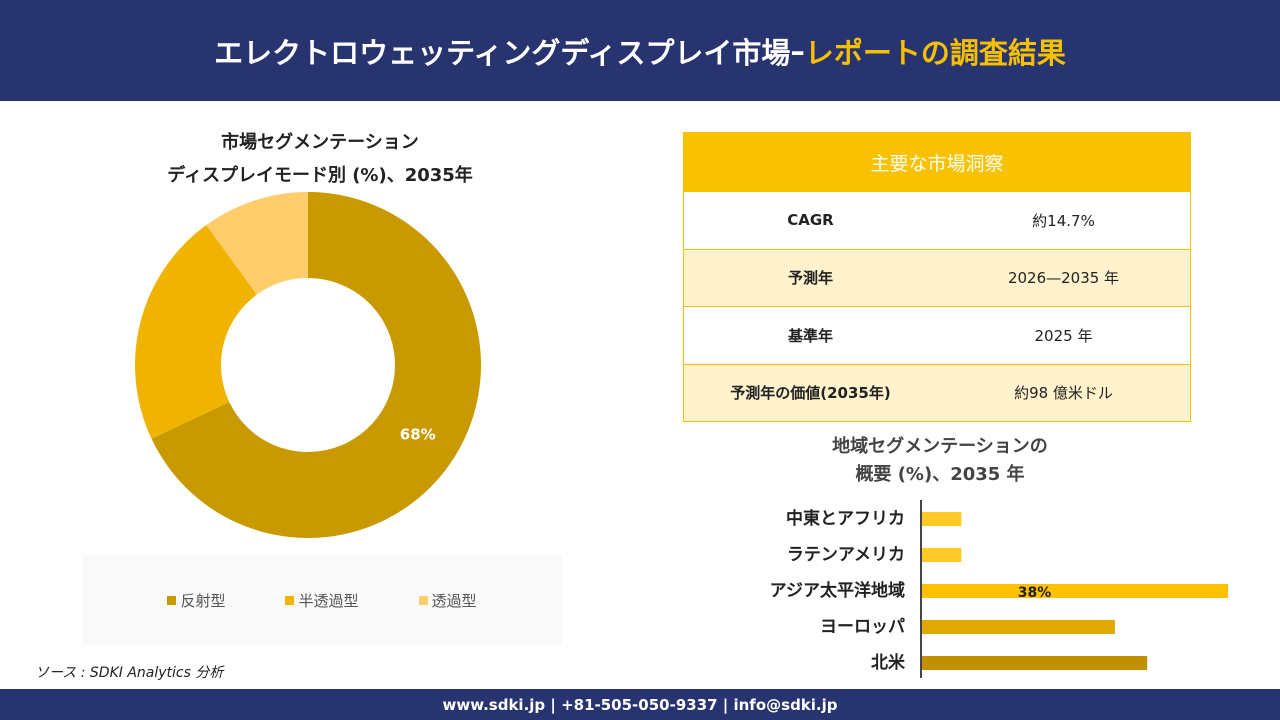  I want to click on legend-item: 反射型, so click(196, 600).